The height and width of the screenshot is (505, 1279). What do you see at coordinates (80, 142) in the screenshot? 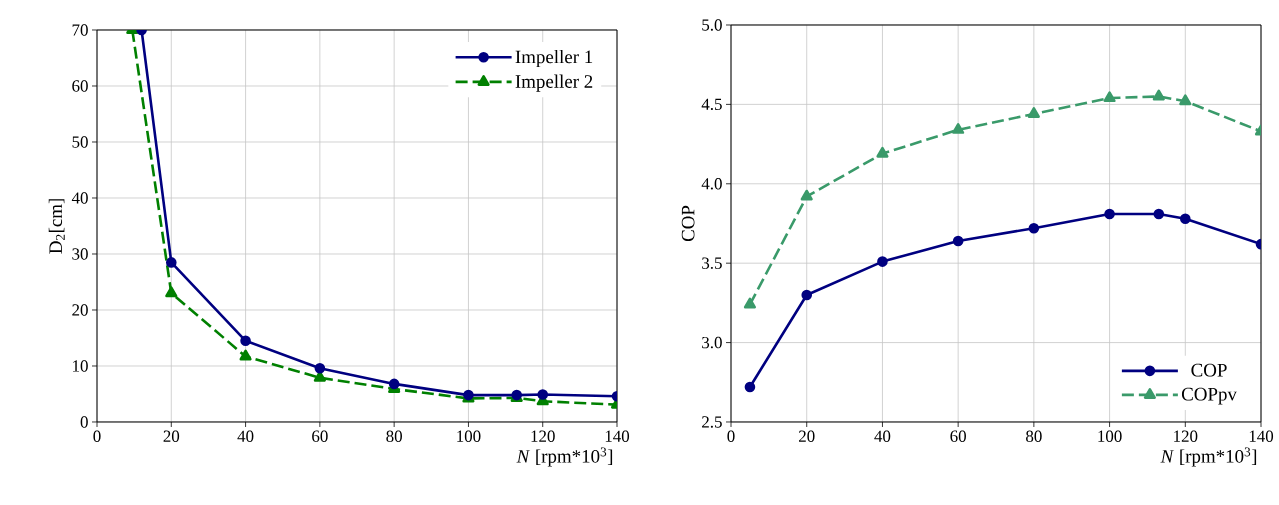
I see `y-tick-label: 50` at bounding box center [80, 142].